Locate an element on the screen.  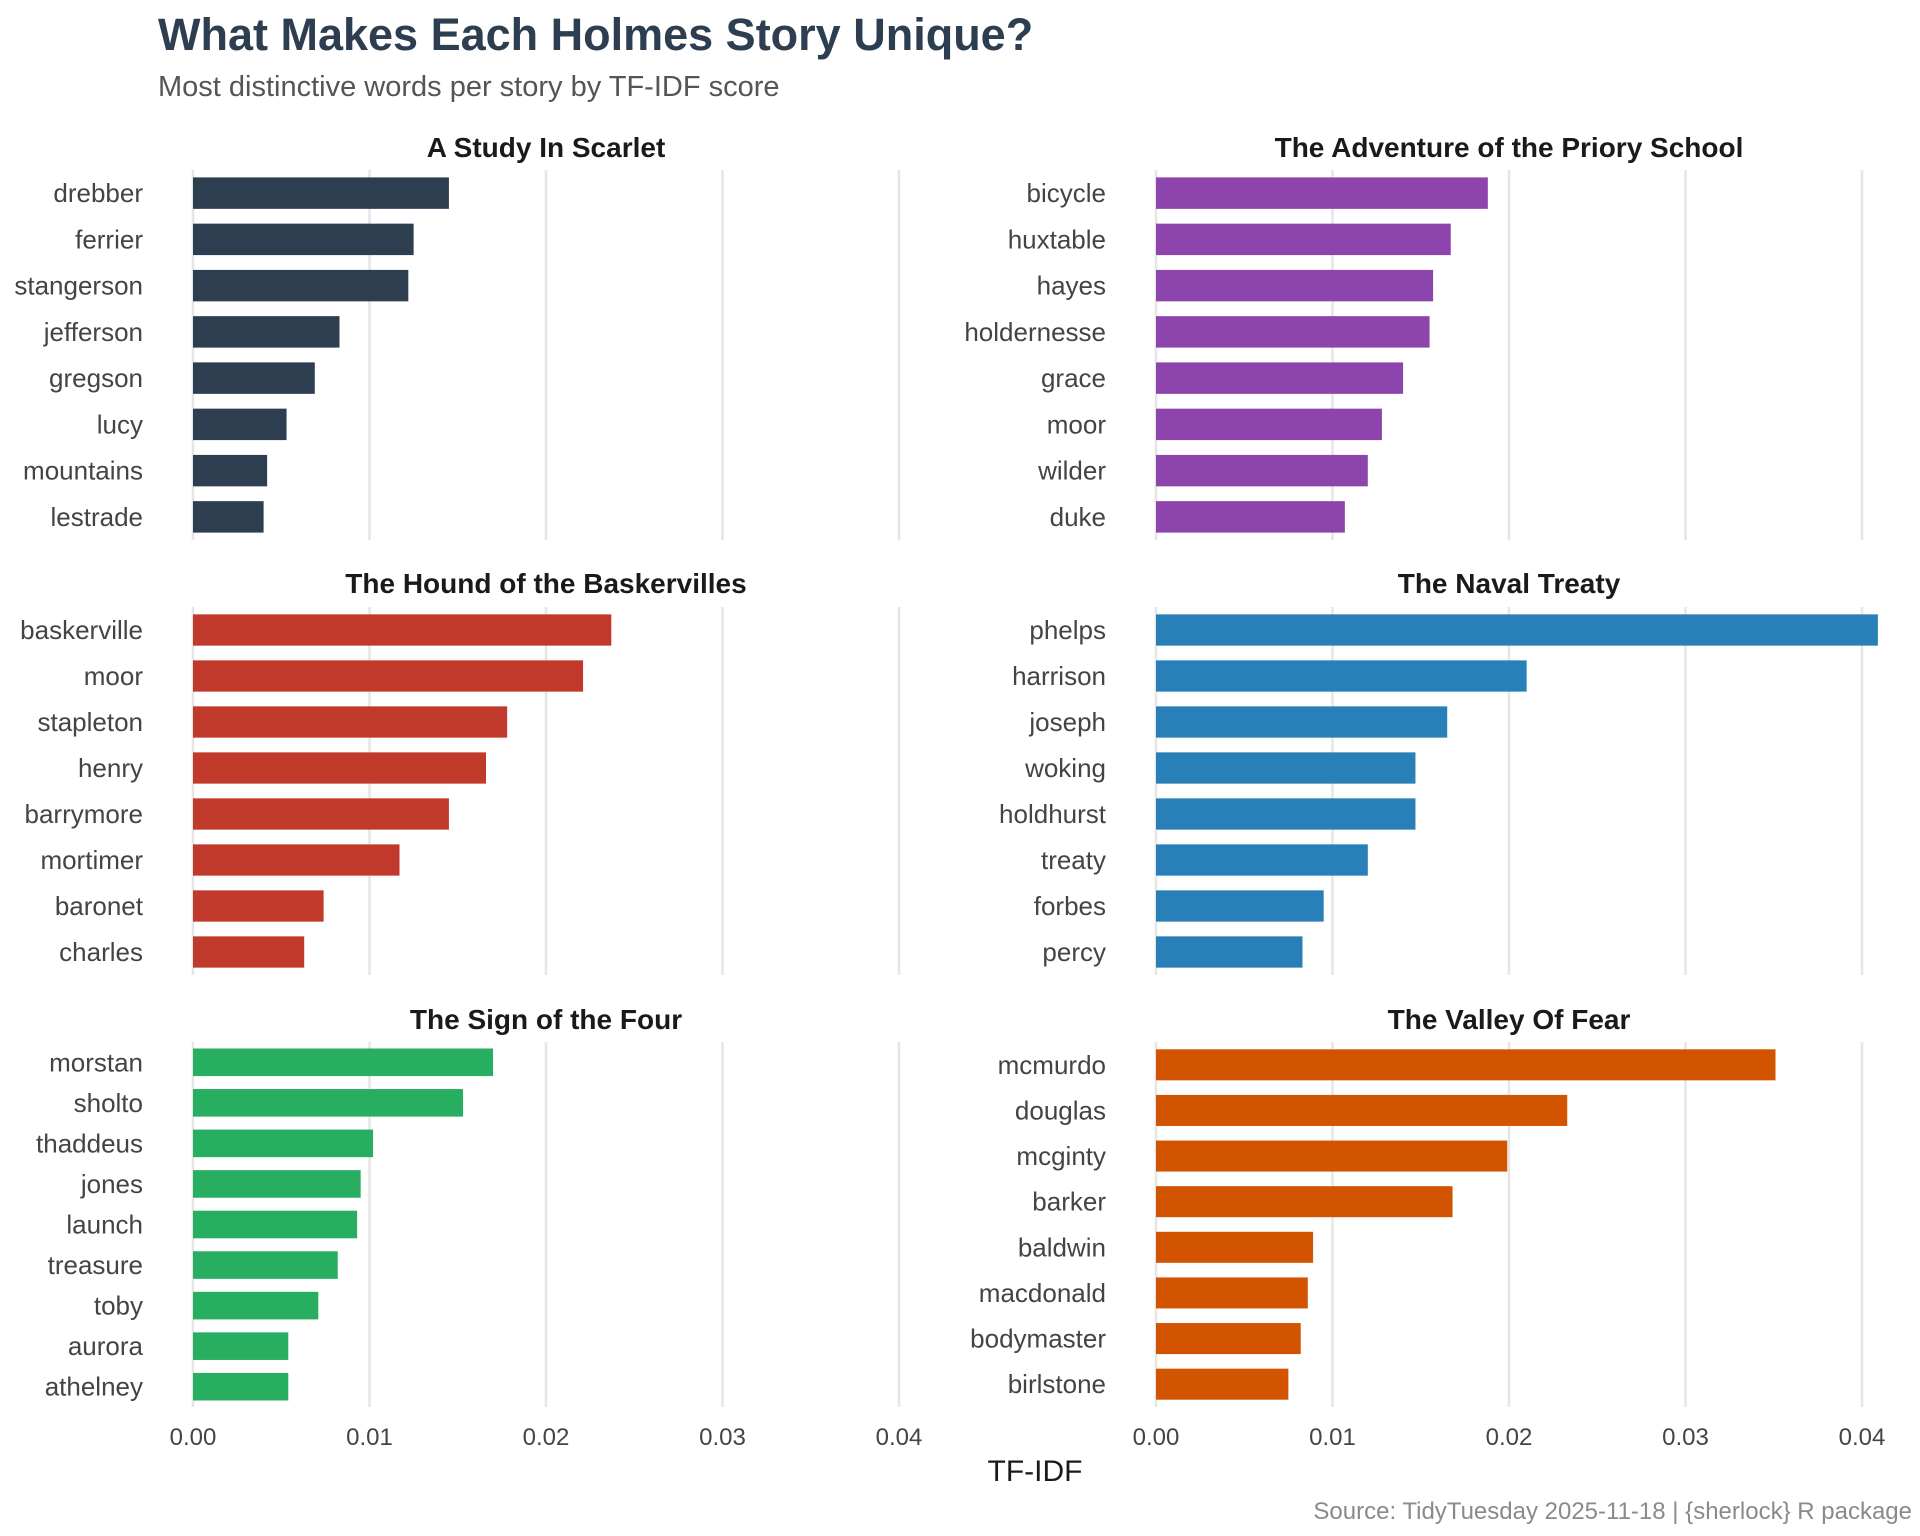
category-label: gregson is located at coordinates (96, 378).